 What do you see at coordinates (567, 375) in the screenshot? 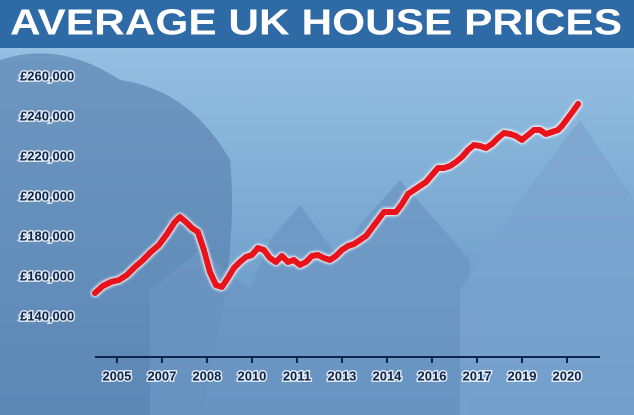
I see `x-tick-label: 2020` at bounding box center [567, 375].